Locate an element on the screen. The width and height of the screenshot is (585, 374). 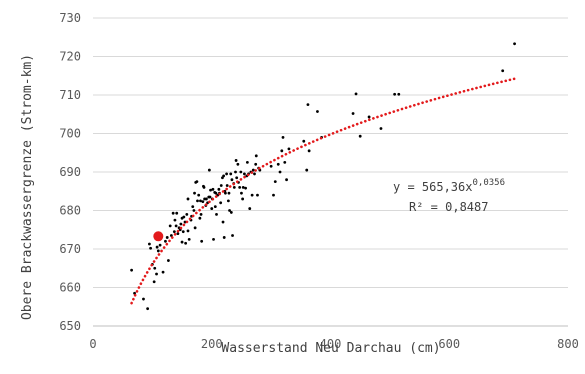
y-tick-label-670: 670 is located at coordinates (70, 249).